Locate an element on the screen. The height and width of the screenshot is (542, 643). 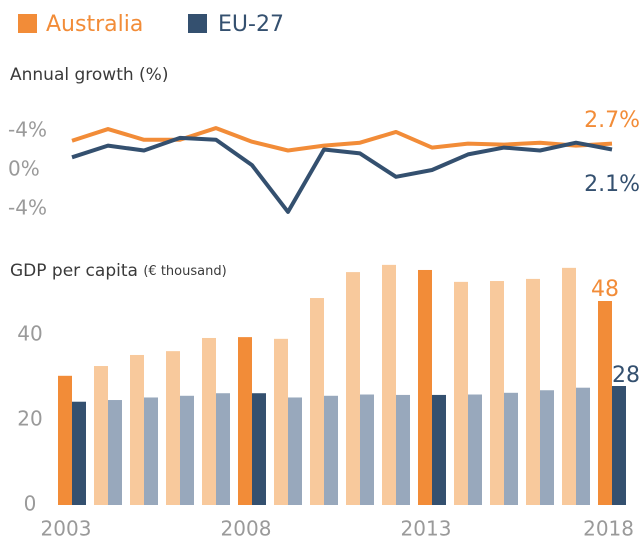
value-label: 2.7% is located at coordinates (612, 120).